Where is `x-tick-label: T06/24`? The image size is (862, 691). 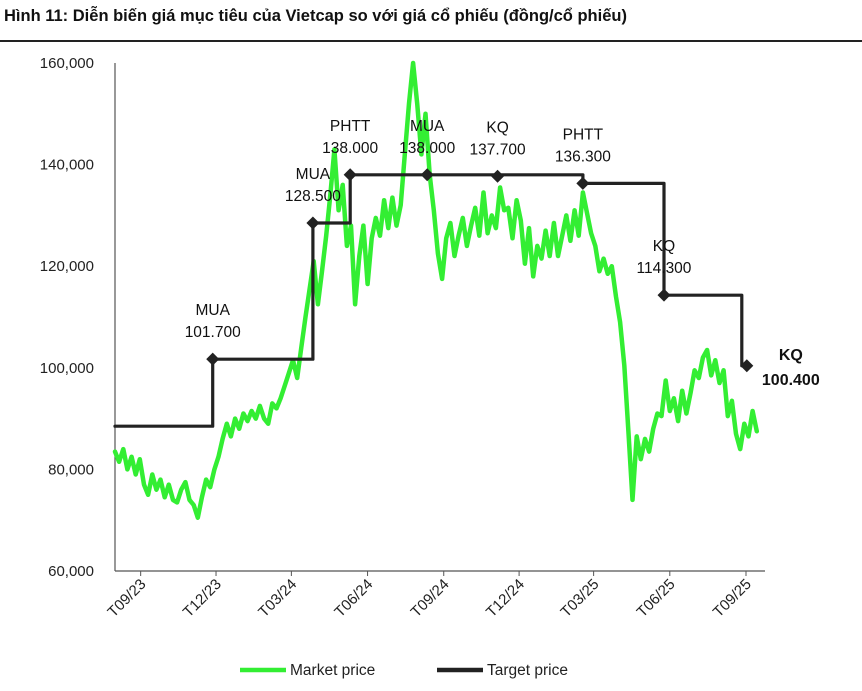
x-tick-label: T06/24 is located at coordinates (353, 598).